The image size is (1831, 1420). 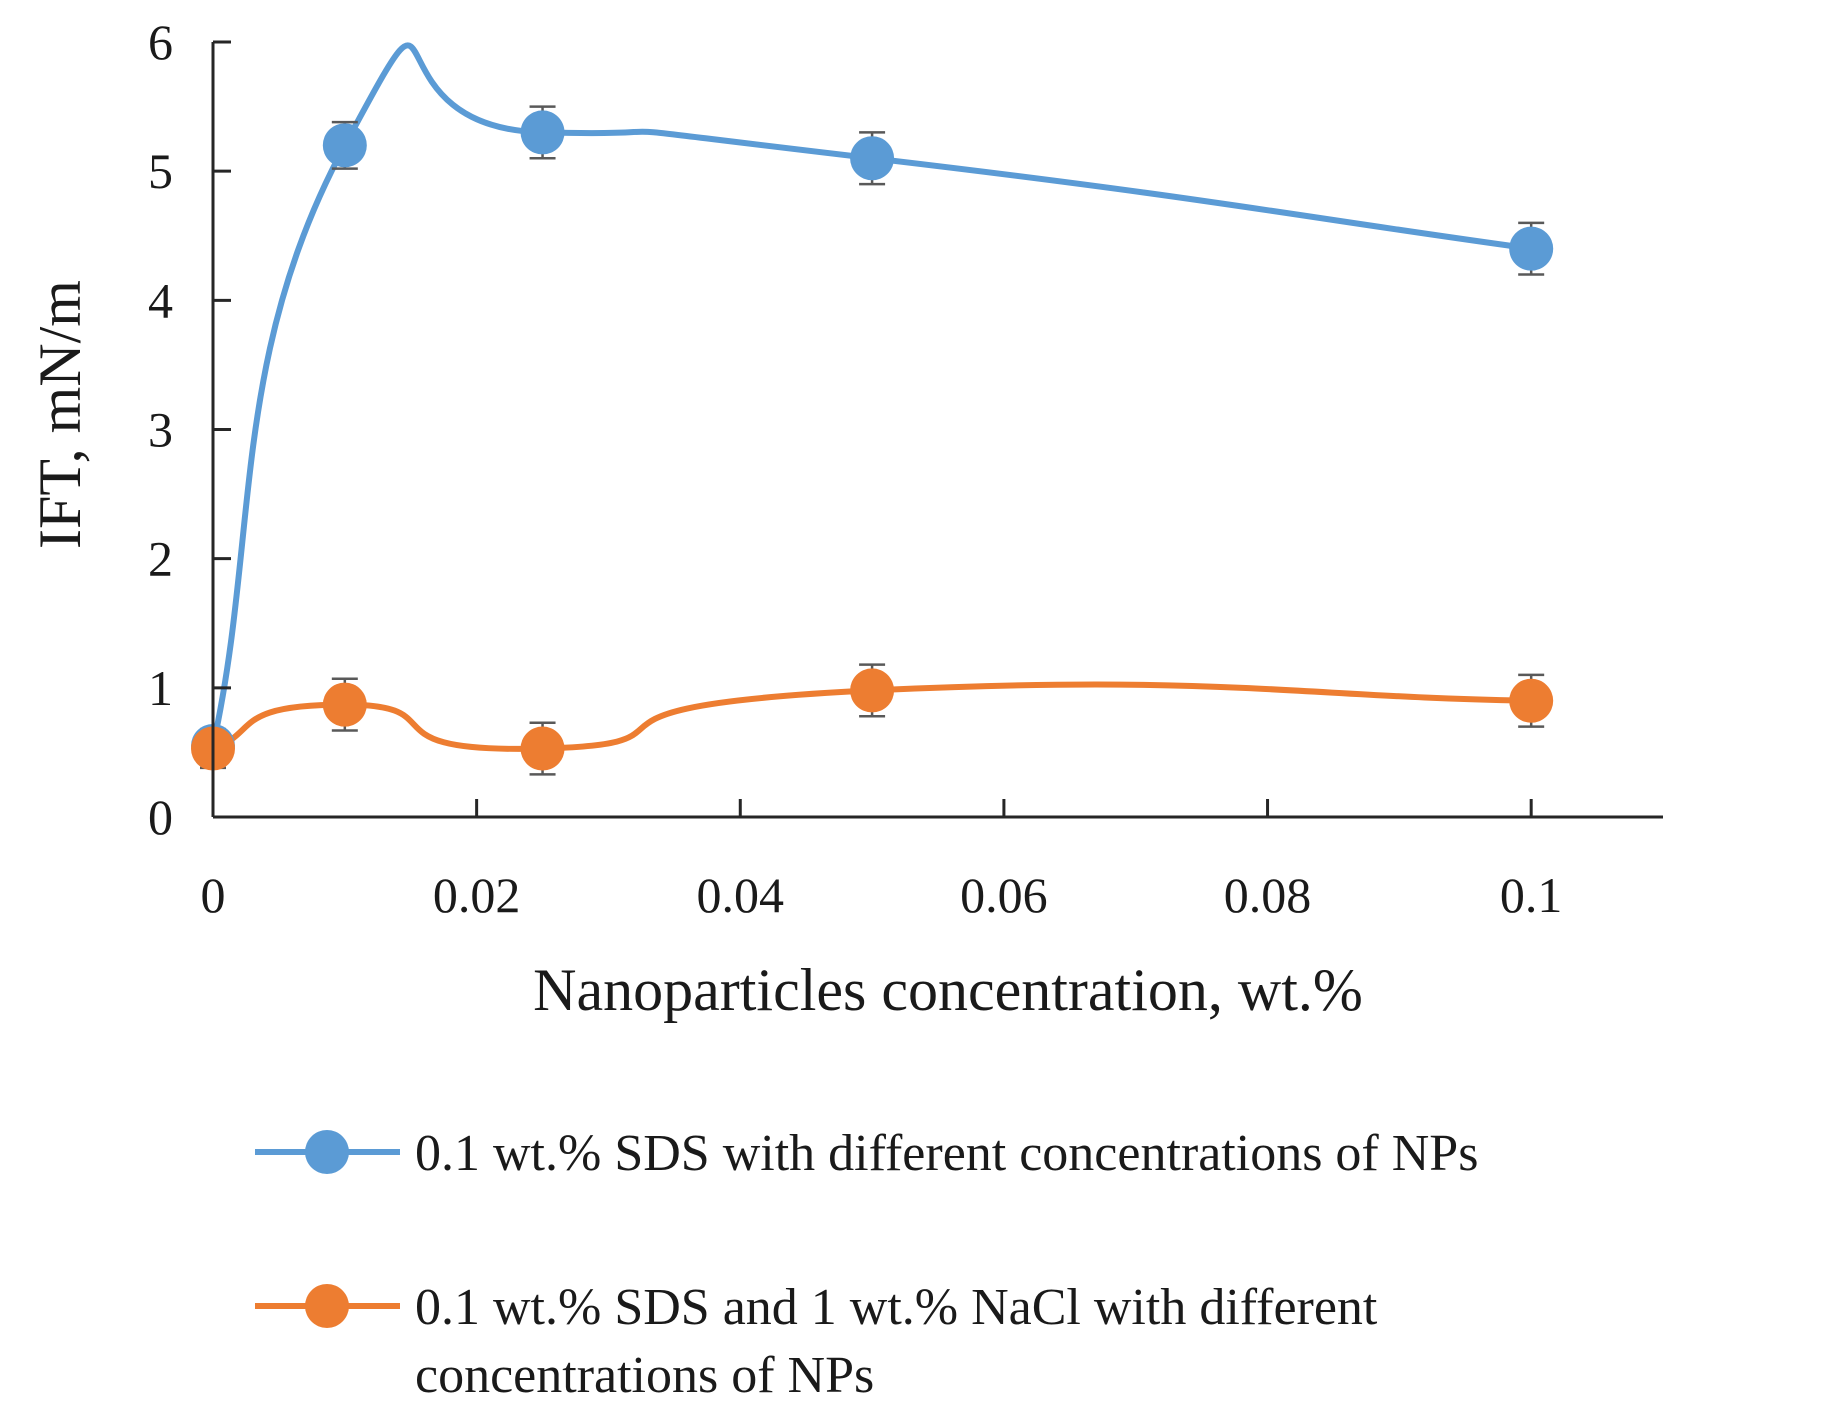 I want to click on x-tick-label: 0.06, so click(x=1004, y=895).